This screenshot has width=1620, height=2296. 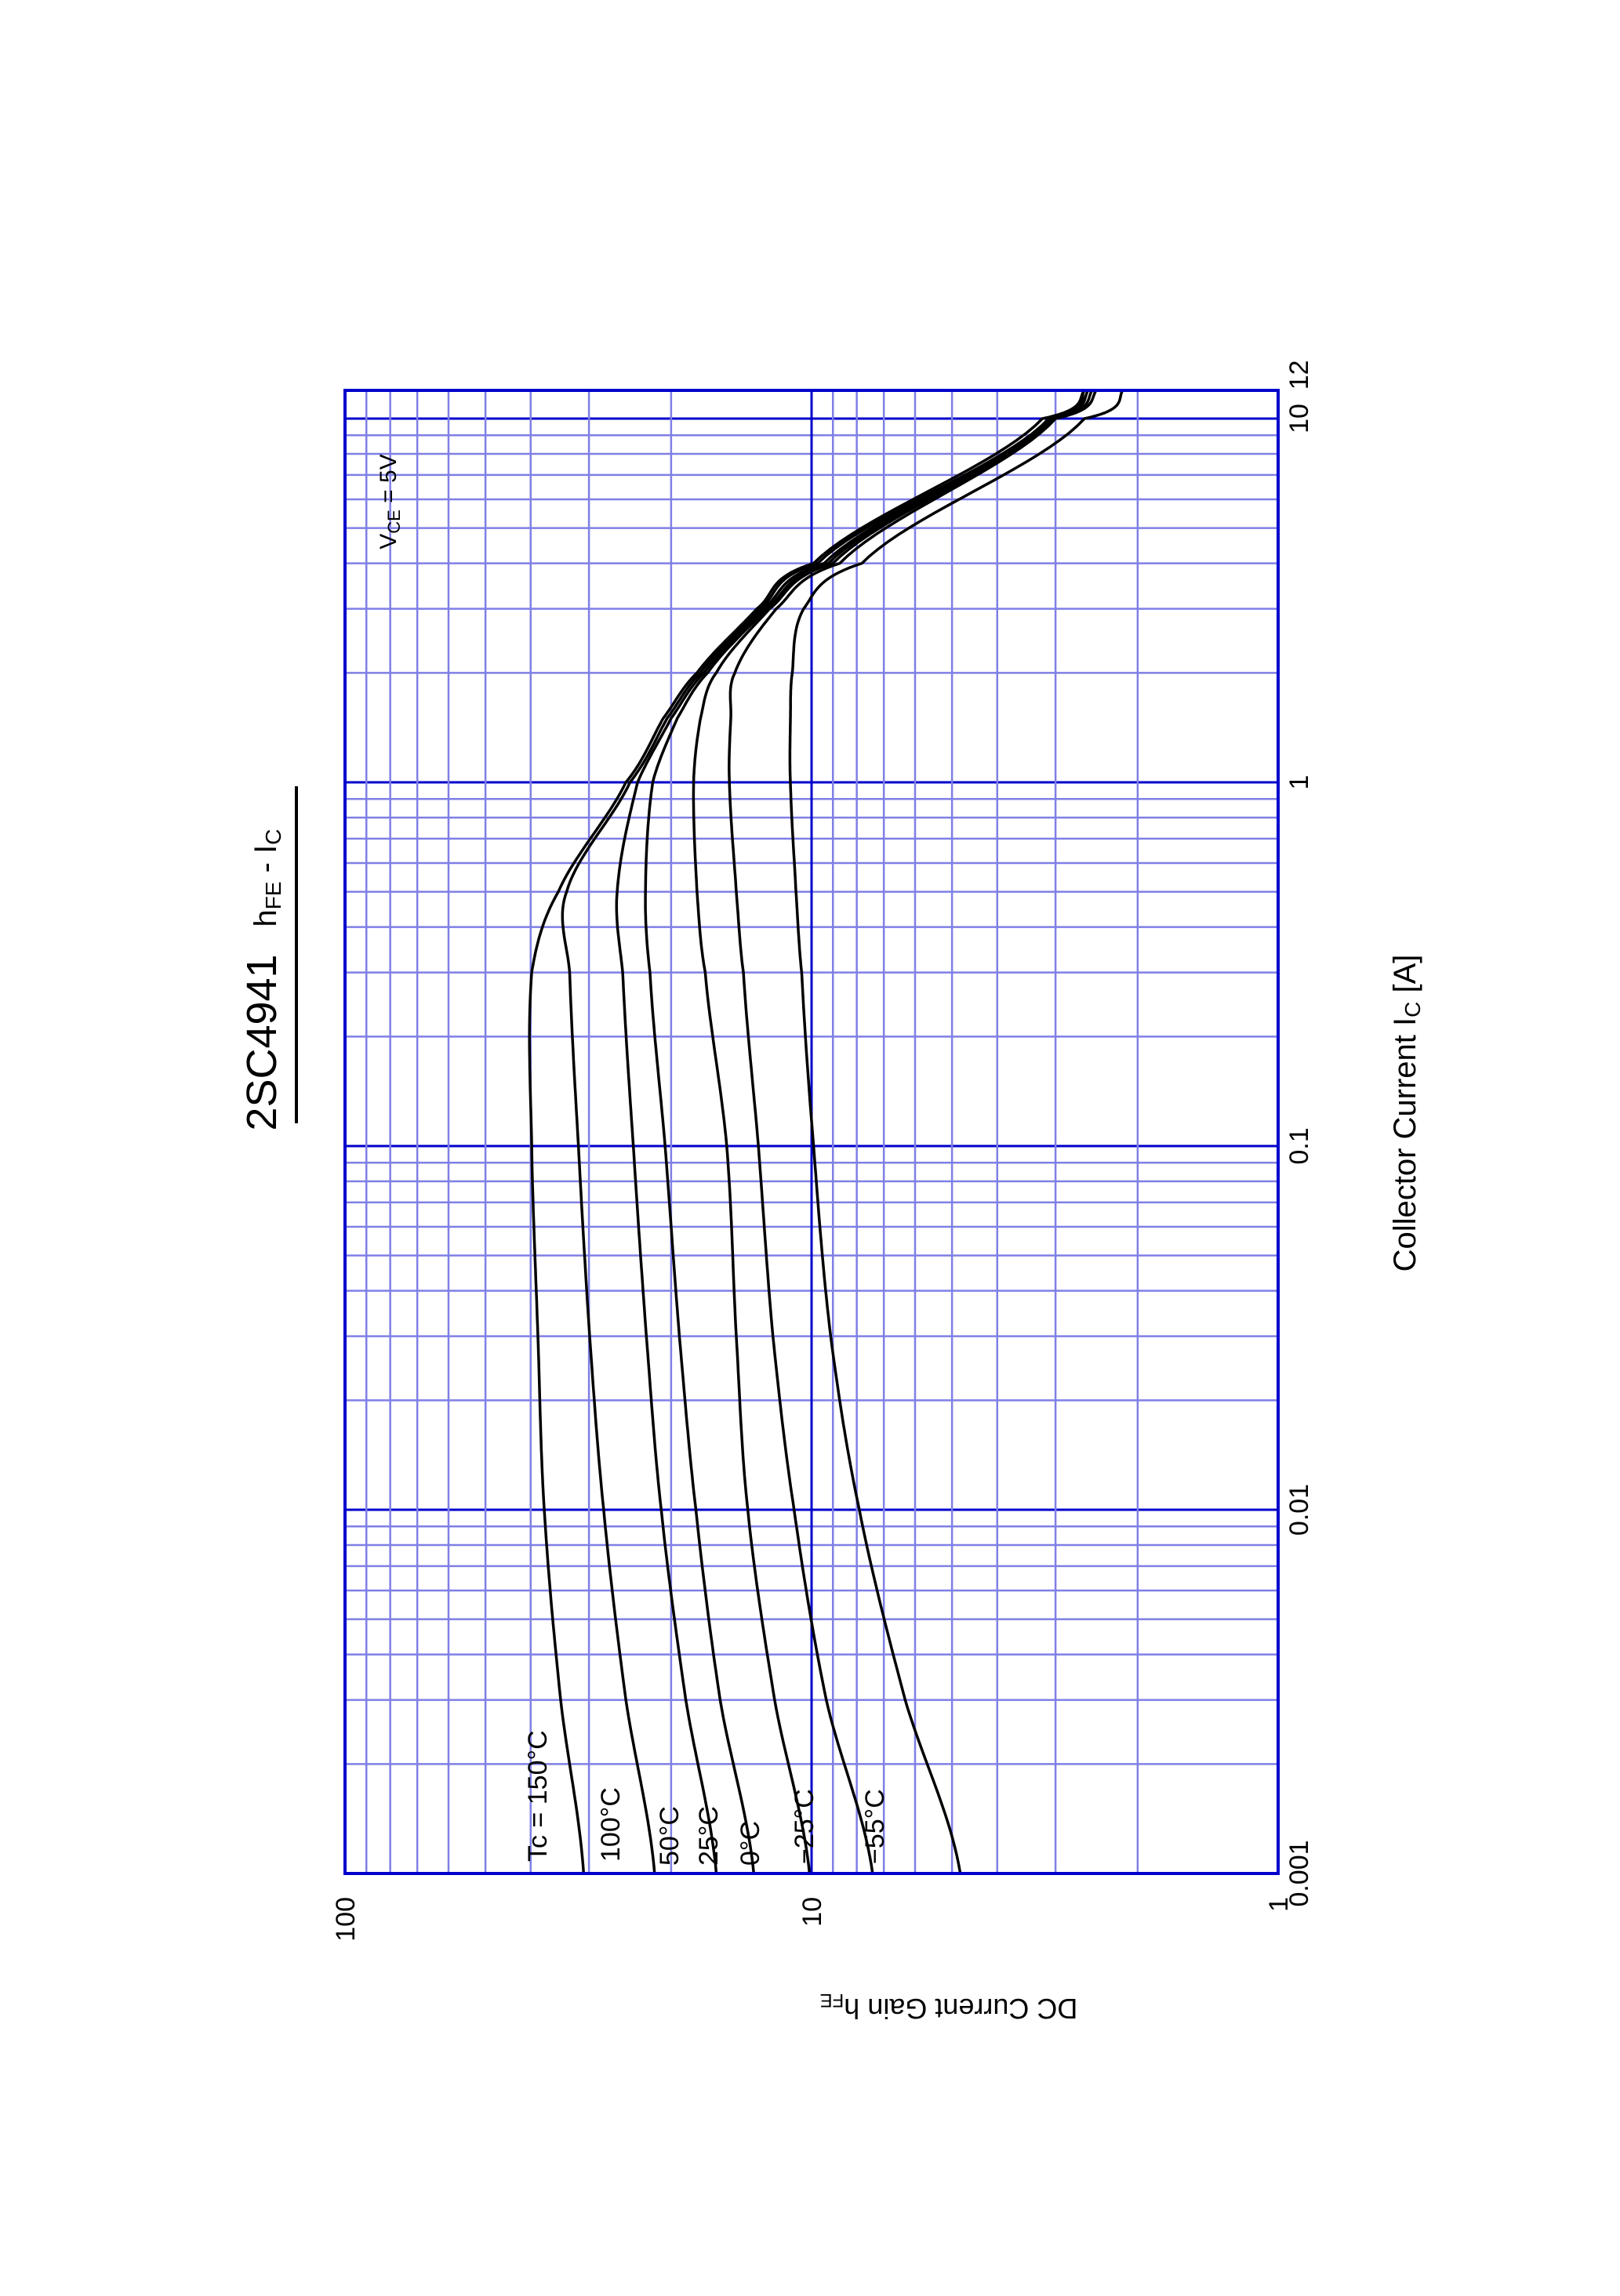 I want to click on chart-subtitle: hFE - IC, so click(x=267, y=878).